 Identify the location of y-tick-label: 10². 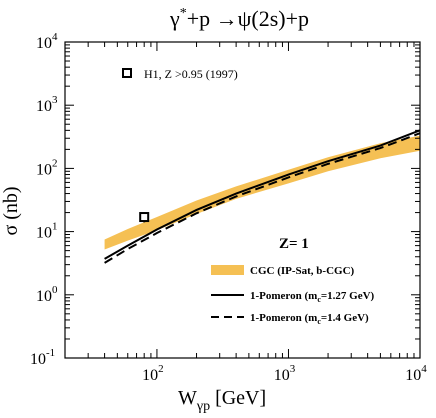
(47, 167).